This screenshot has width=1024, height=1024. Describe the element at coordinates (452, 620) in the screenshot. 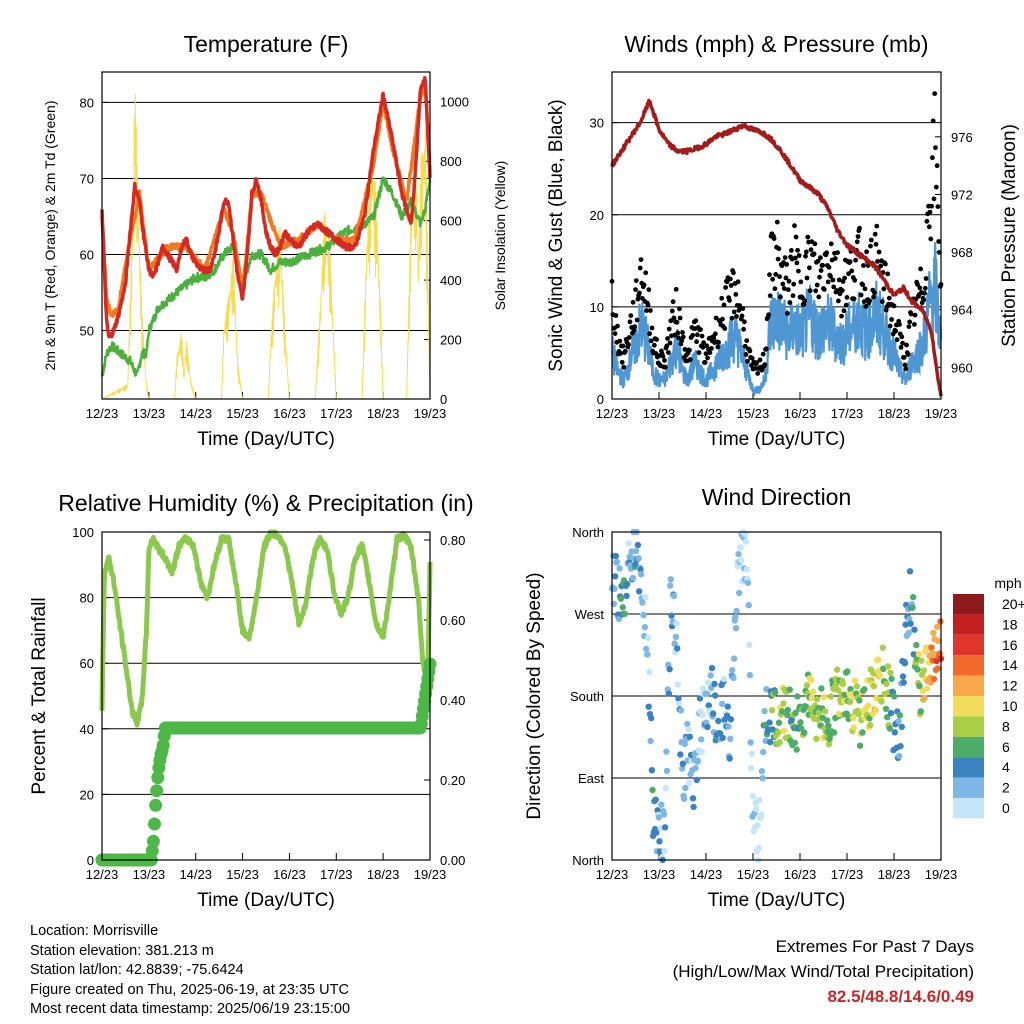

I see `y2-tick-label: 0.60` at that location.